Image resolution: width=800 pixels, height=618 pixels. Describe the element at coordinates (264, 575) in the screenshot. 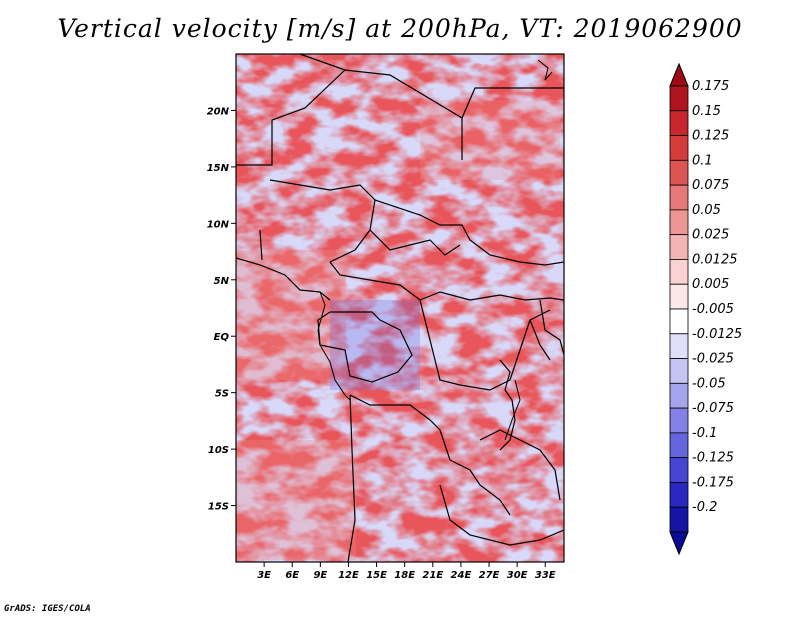

I see `x-tick-label: 3E` at that location.